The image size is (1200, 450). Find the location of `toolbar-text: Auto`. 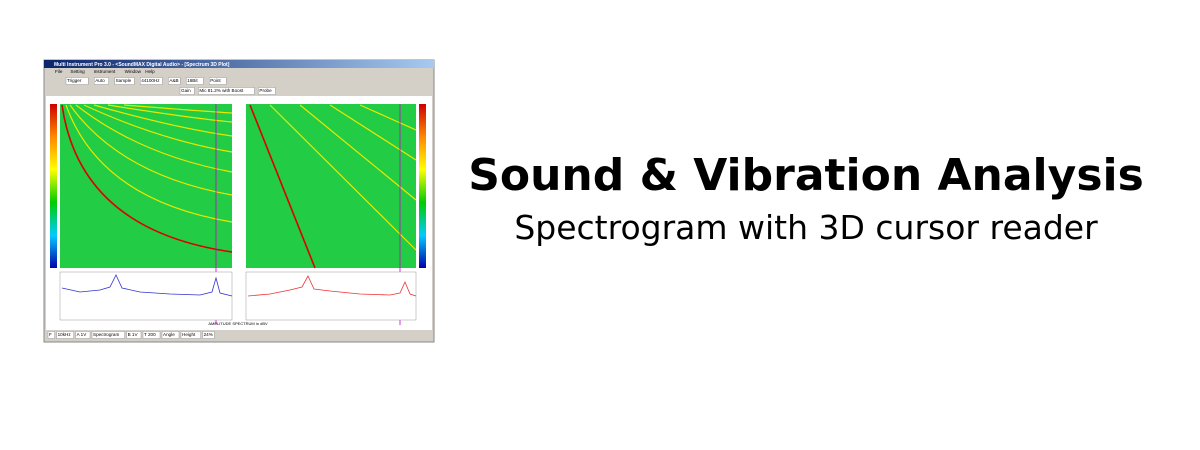

toolbar-text: Auto is located at coordinates (100, 80).